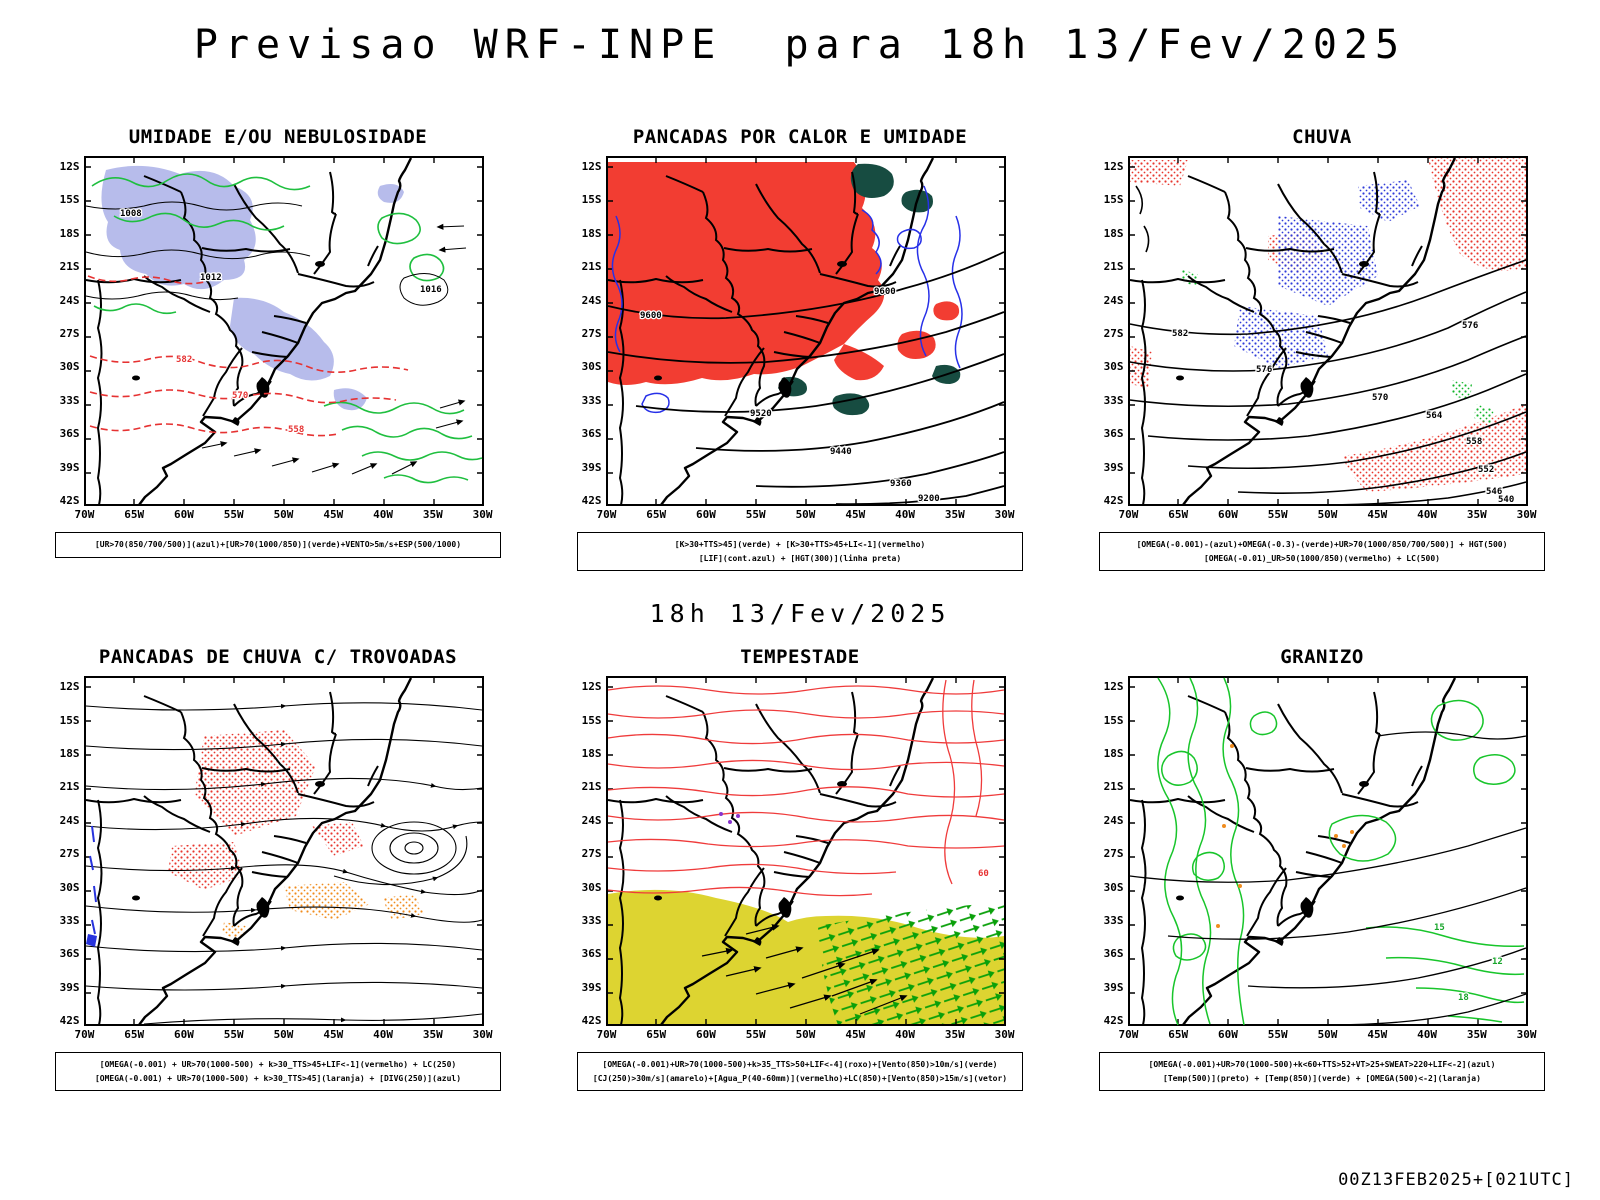  I want to click on panel-granizo-map-frame: 12S 15S 18S 21S 24S 27S 30S 33S 36S 39S 42S, so click(1320, 858).